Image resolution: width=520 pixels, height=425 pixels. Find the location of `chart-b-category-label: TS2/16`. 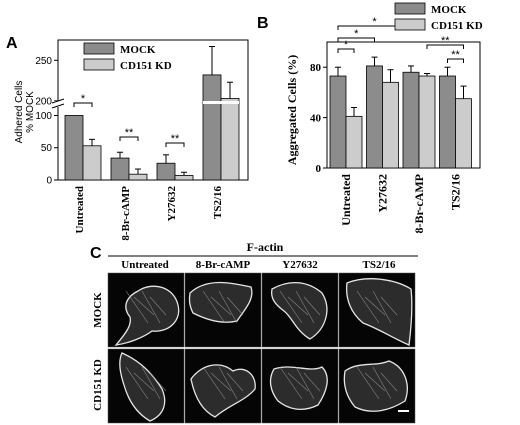

chart-b-category-label: TS2/16 is located at coordinates (456, 192).